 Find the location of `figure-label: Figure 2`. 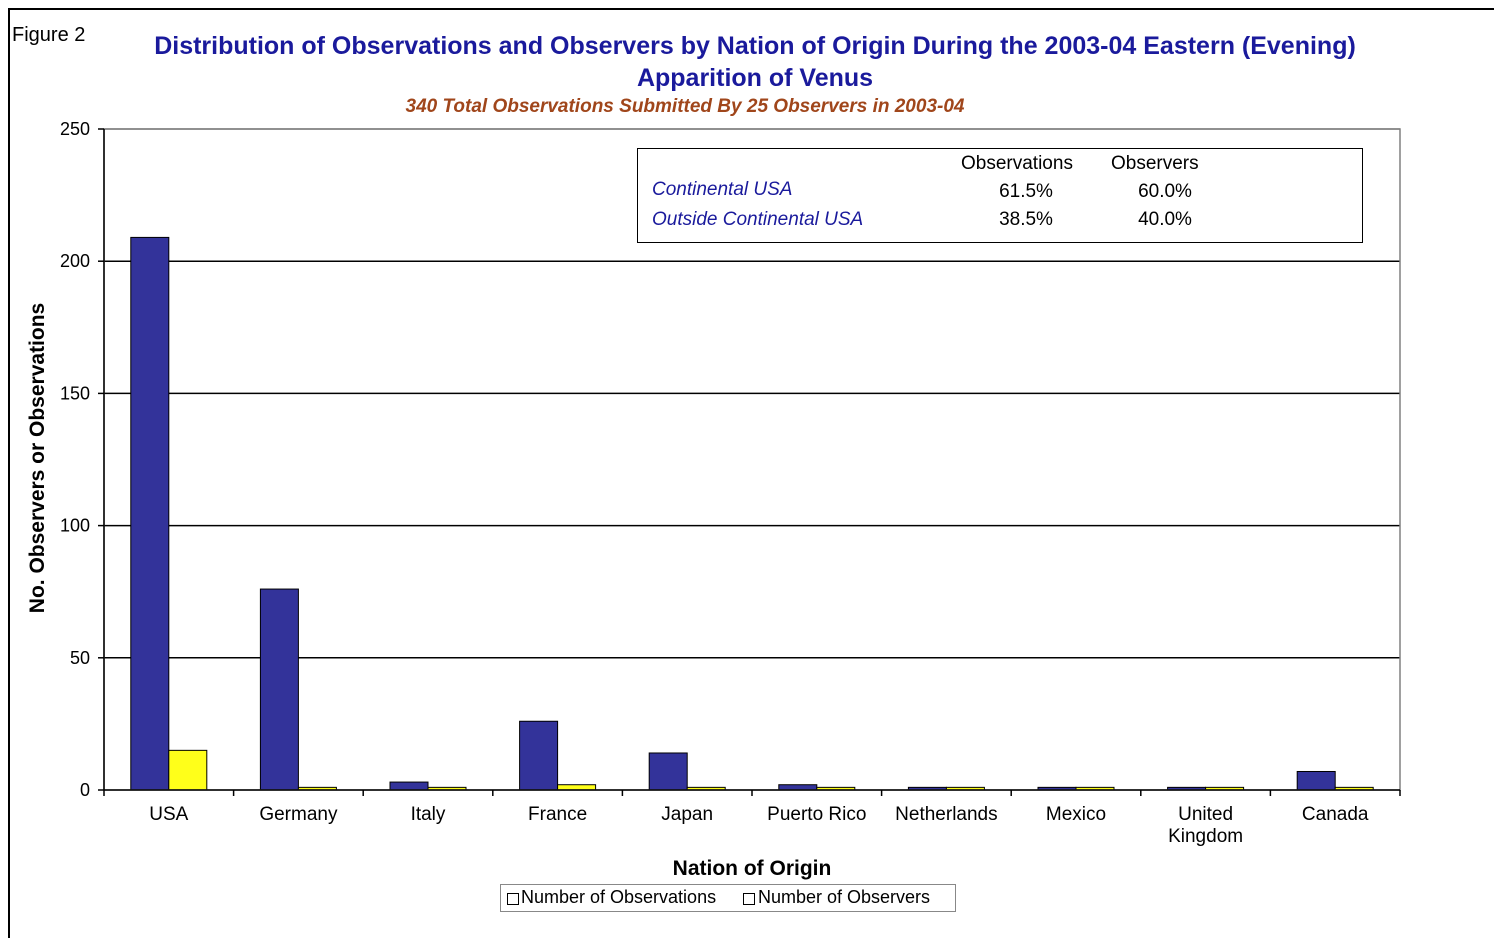

figure-label: Figure 2 is located at coordinates (49, 35).